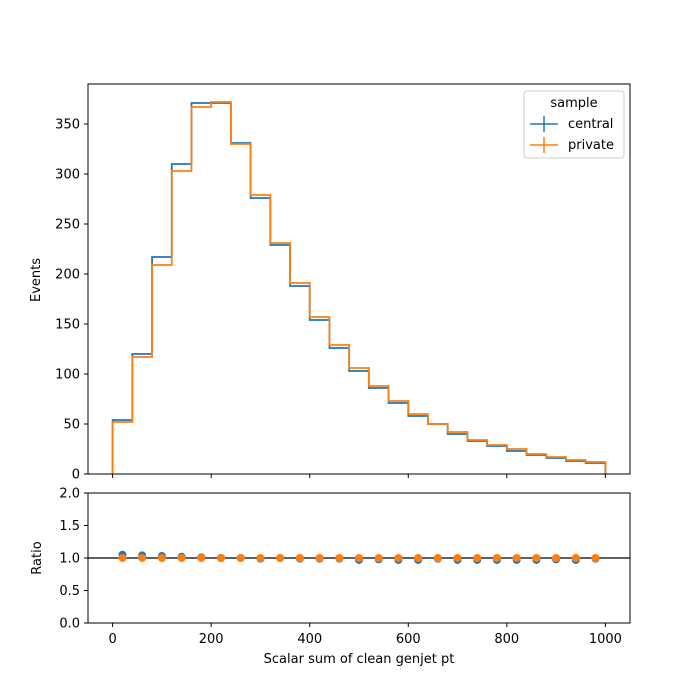 The image size is (700, 700). What do you see at coordinates (605, 639) in the screenshot?
I see `x-tick-label: 1000` at bounding box center [605, 639].